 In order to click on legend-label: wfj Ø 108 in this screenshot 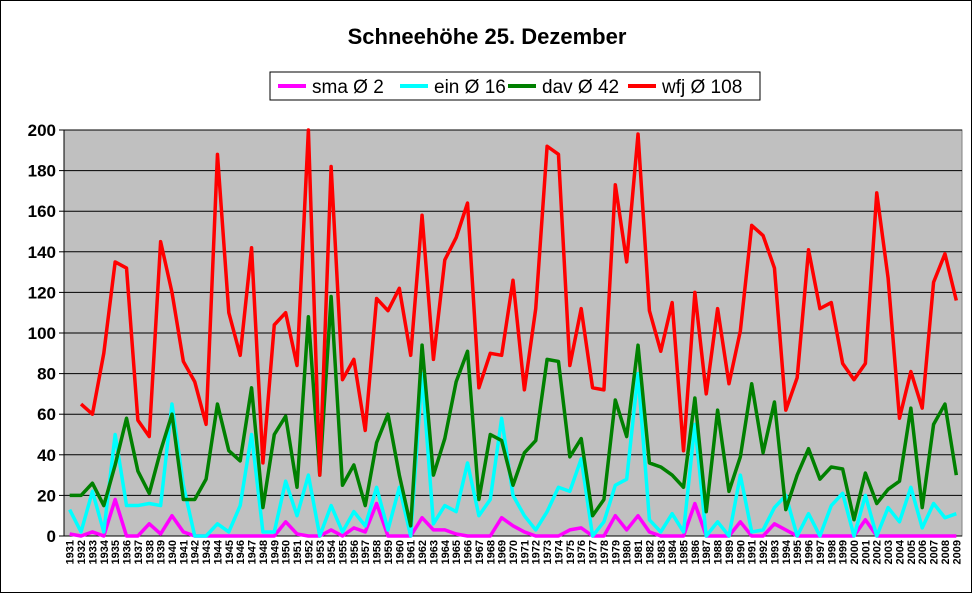, I will do `click(701, 87)`.